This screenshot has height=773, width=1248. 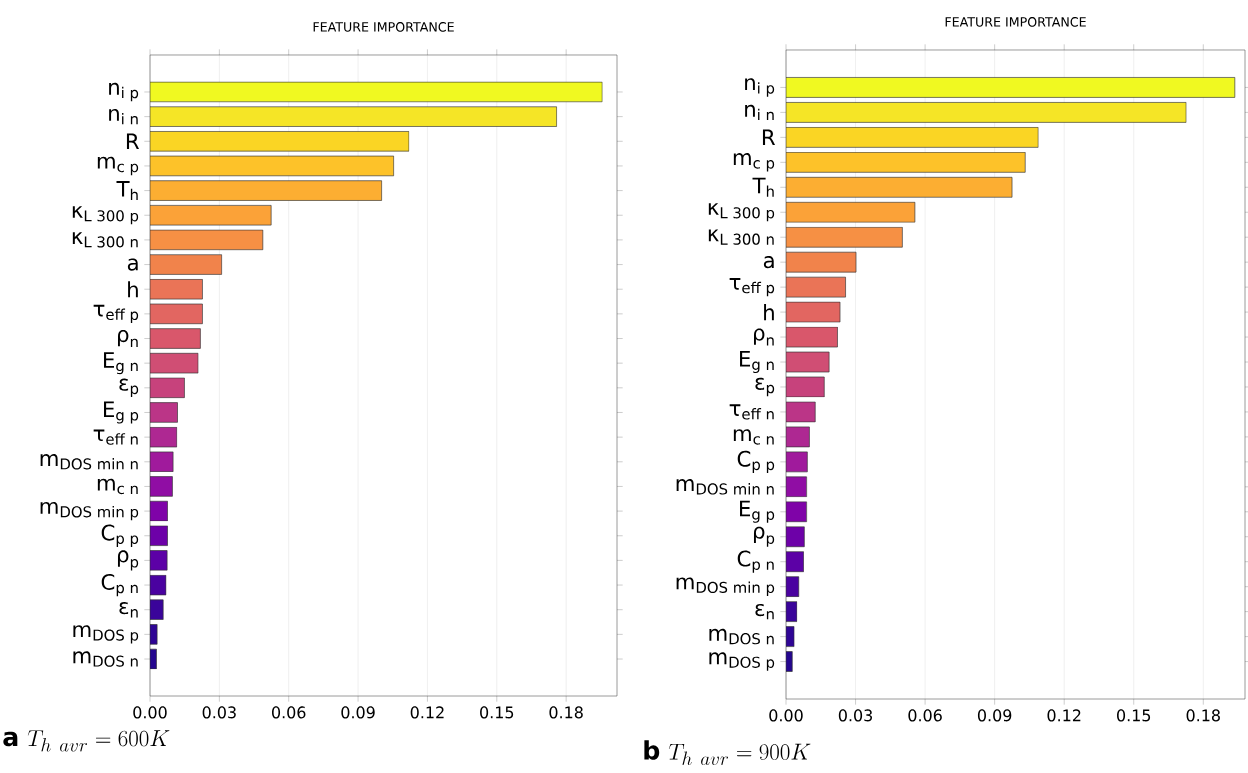 What do you see at coordinates (86, 741) in the screenshot?
I see `text: $\mathbf{a}\ T_{h\ avr} = 600K$` at bounding box center [86, 741].